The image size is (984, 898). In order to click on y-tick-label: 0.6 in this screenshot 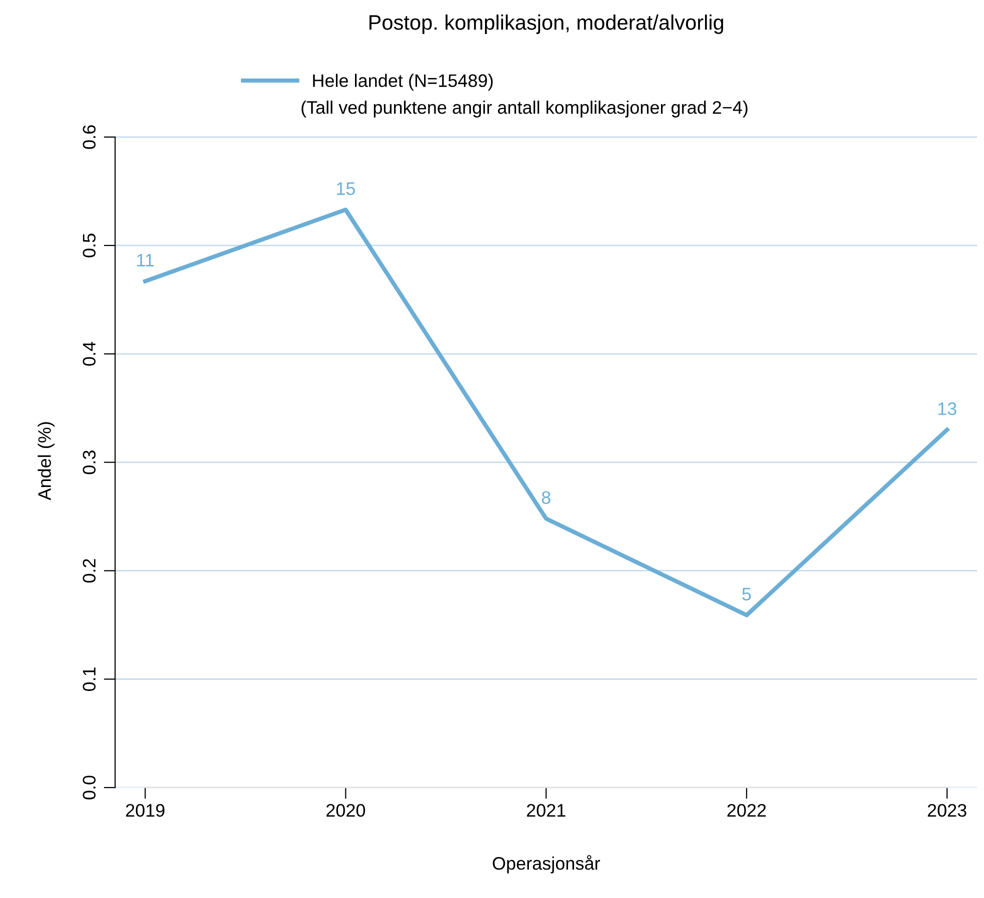, I will do `click(89, 137)`.